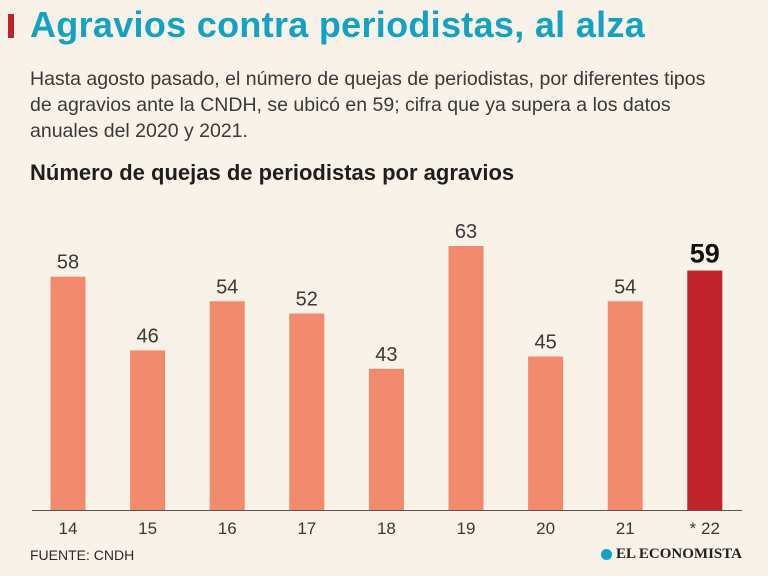 Image resolution: width=768 pixels, height=576 pixels. What do you see at coordinates (545, 343) in the screenshot?
I see `bar-value-label-6: 45` at bounding box center [545, 343].